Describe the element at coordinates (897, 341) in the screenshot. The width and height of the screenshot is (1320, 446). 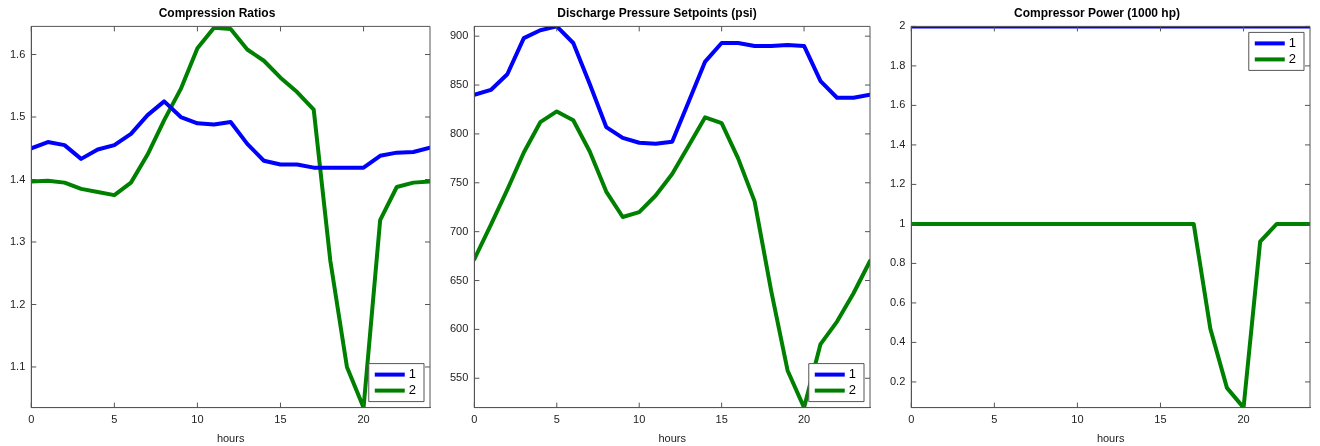
I see `y-tick-label: 0.4` at that location.